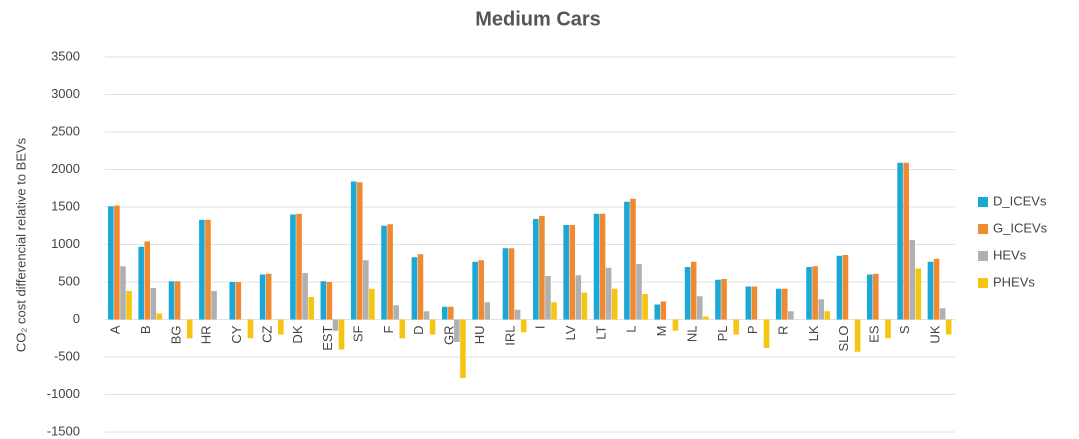 This screenshot has height=439, width=1079. Describe the element at coordinates (722, 334) in the screenshot. I see `x-tick-label: PL` at that location.